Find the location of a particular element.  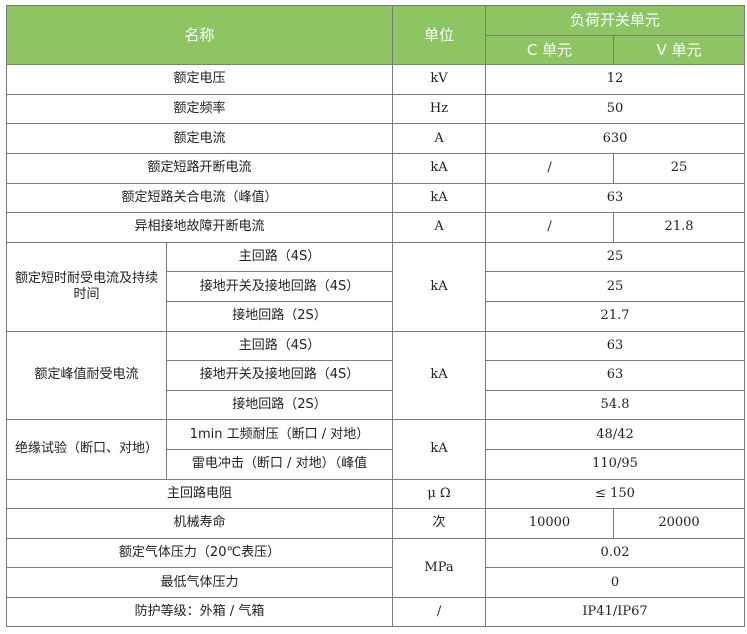

table-row: 额定频率 Hz 50 is located at coordinates (375, 109).